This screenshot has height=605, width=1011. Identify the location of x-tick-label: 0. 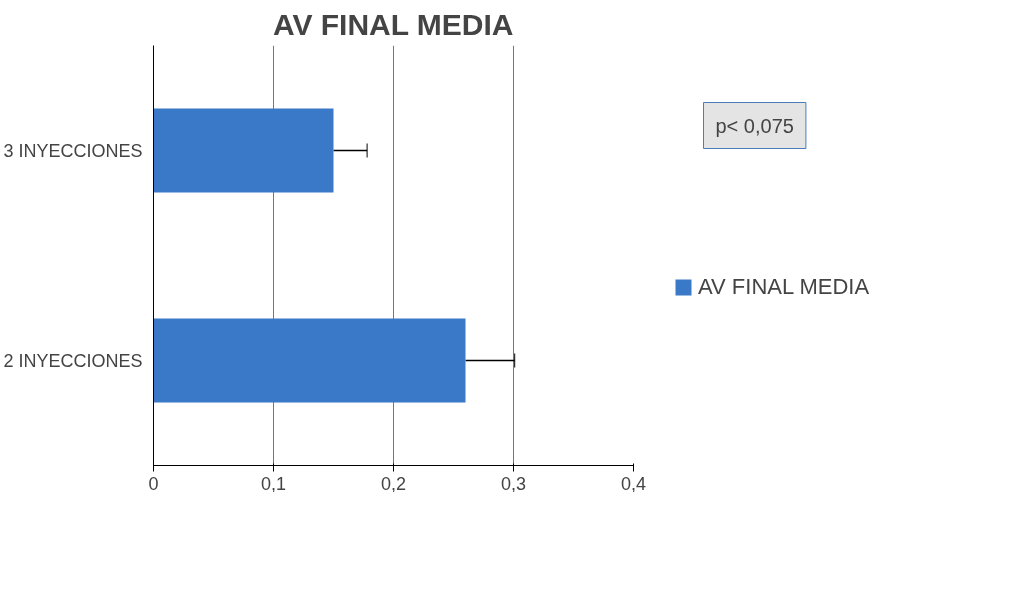
(153, 483).